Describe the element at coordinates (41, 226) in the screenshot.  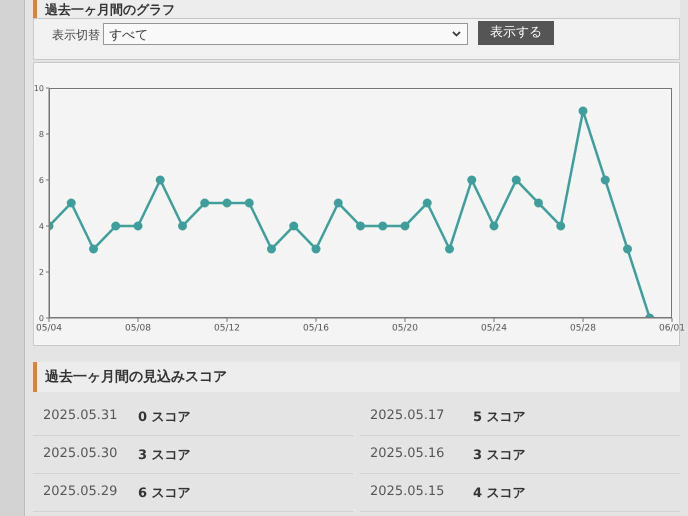
I see `y-tick-label: 4` at that location.